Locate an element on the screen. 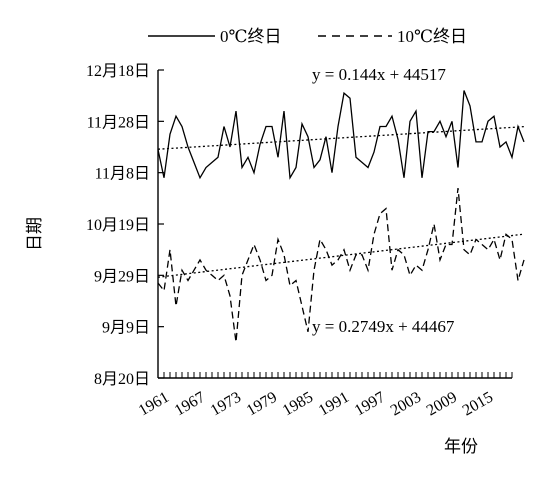  trend-labels: y = 0.144x + 44517 y = 0.2749x + 44467 is located at coordinates (383, 200).